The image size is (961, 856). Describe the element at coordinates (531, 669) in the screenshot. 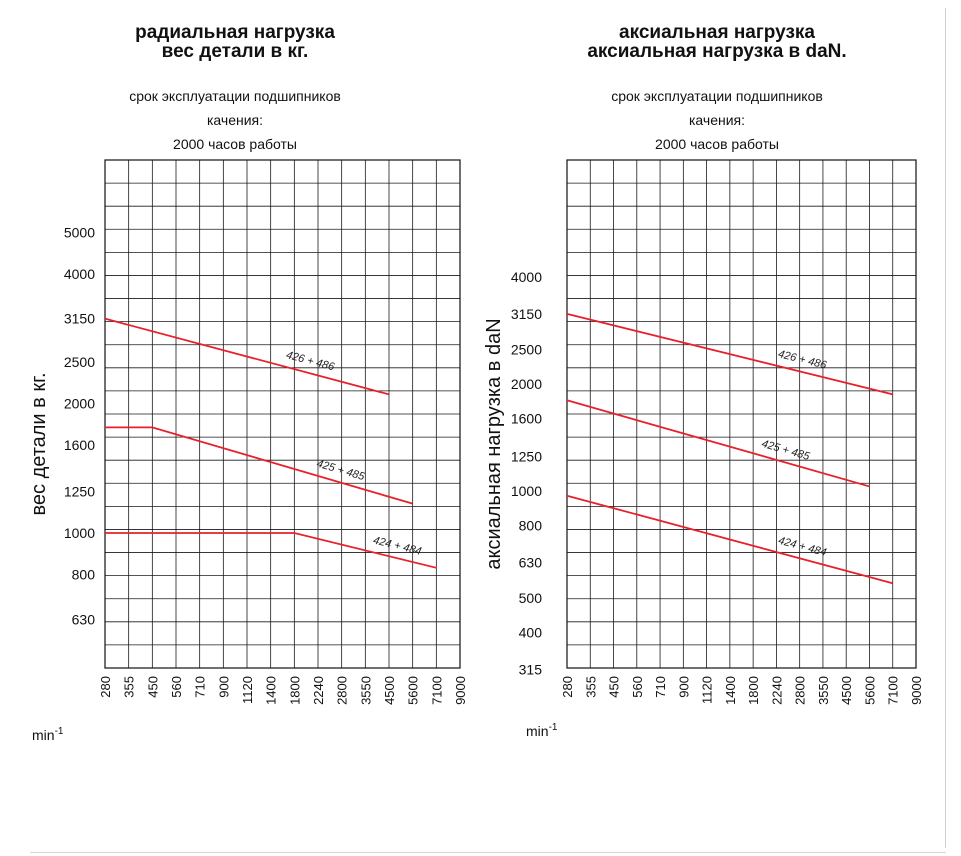

I see `y-tick-label: 315` at that location.